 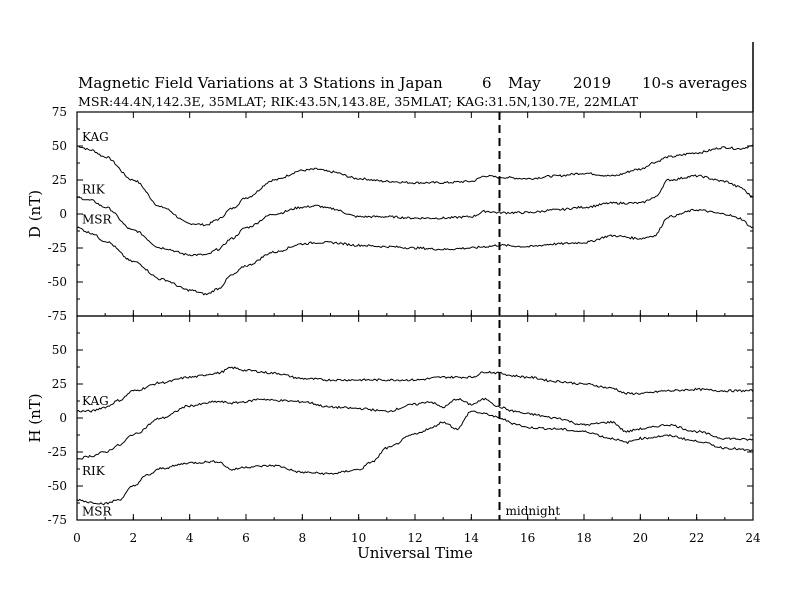 I want to click on x-tick-label: 18, so click(x=583, y=538).